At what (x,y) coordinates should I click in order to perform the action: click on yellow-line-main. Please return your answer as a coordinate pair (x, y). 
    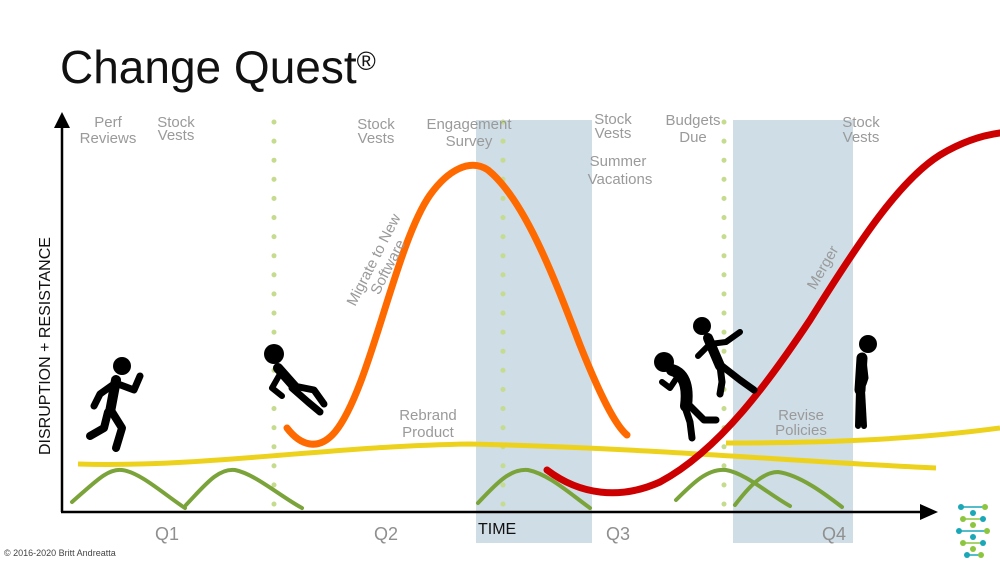
    Looking at the image, I should click on (507, 456).